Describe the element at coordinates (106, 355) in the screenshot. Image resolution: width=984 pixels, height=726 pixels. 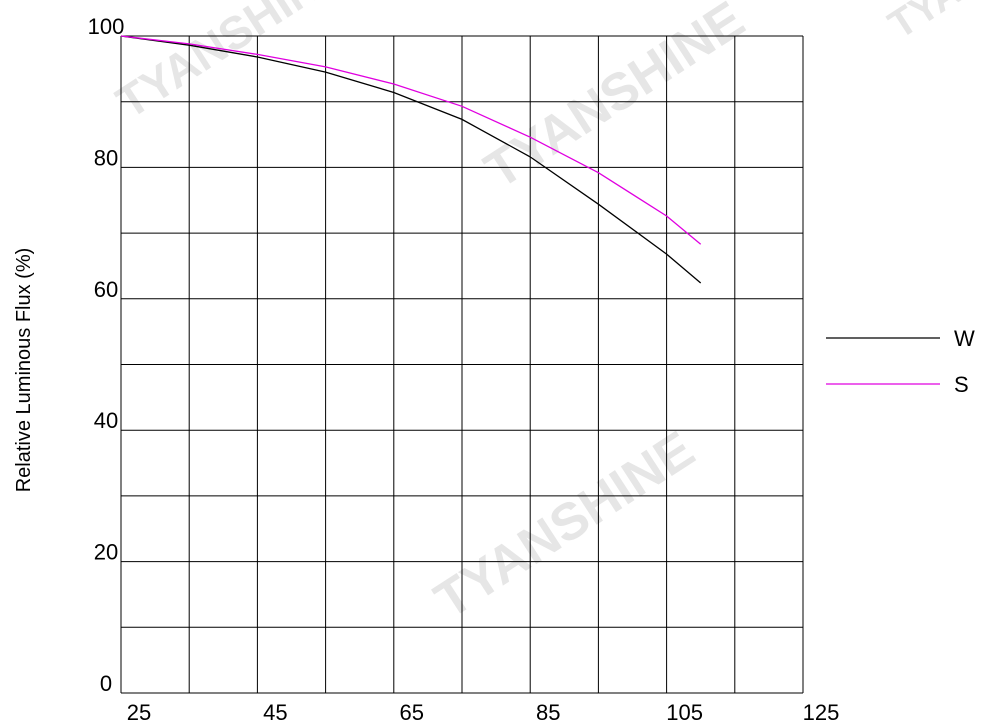
I see `y-tick-labels: 0 20 40 60 80 100` at that location.